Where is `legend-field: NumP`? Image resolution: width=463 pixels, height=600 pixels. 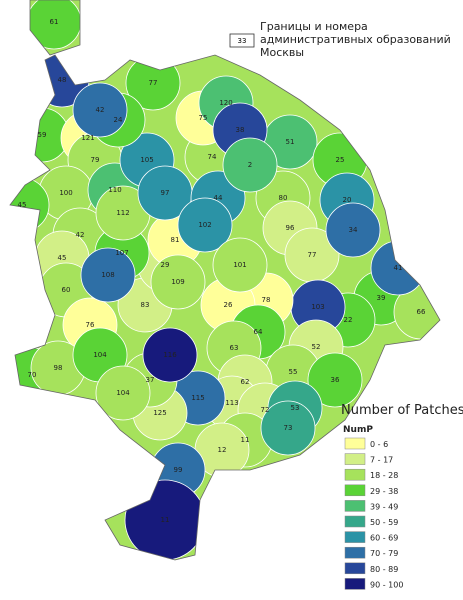 legend-field: NumP is located at coordinates (358, 430).